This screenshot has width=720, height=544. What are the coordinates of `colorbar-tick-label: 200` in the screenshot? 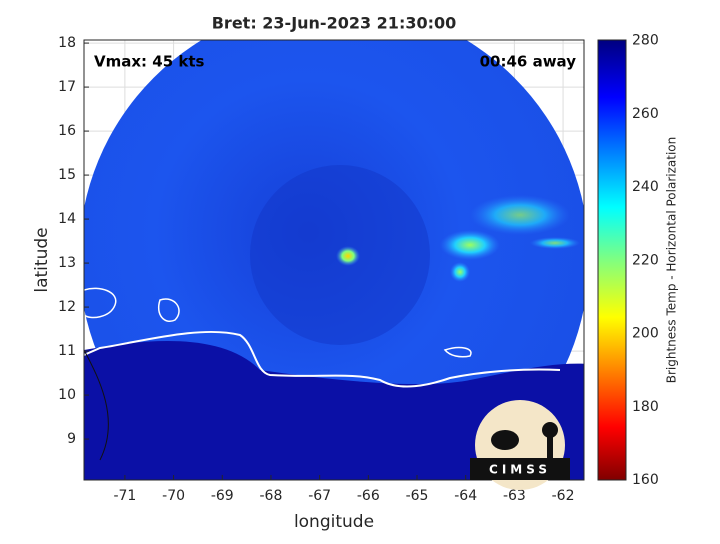 It's located at (645, 334).